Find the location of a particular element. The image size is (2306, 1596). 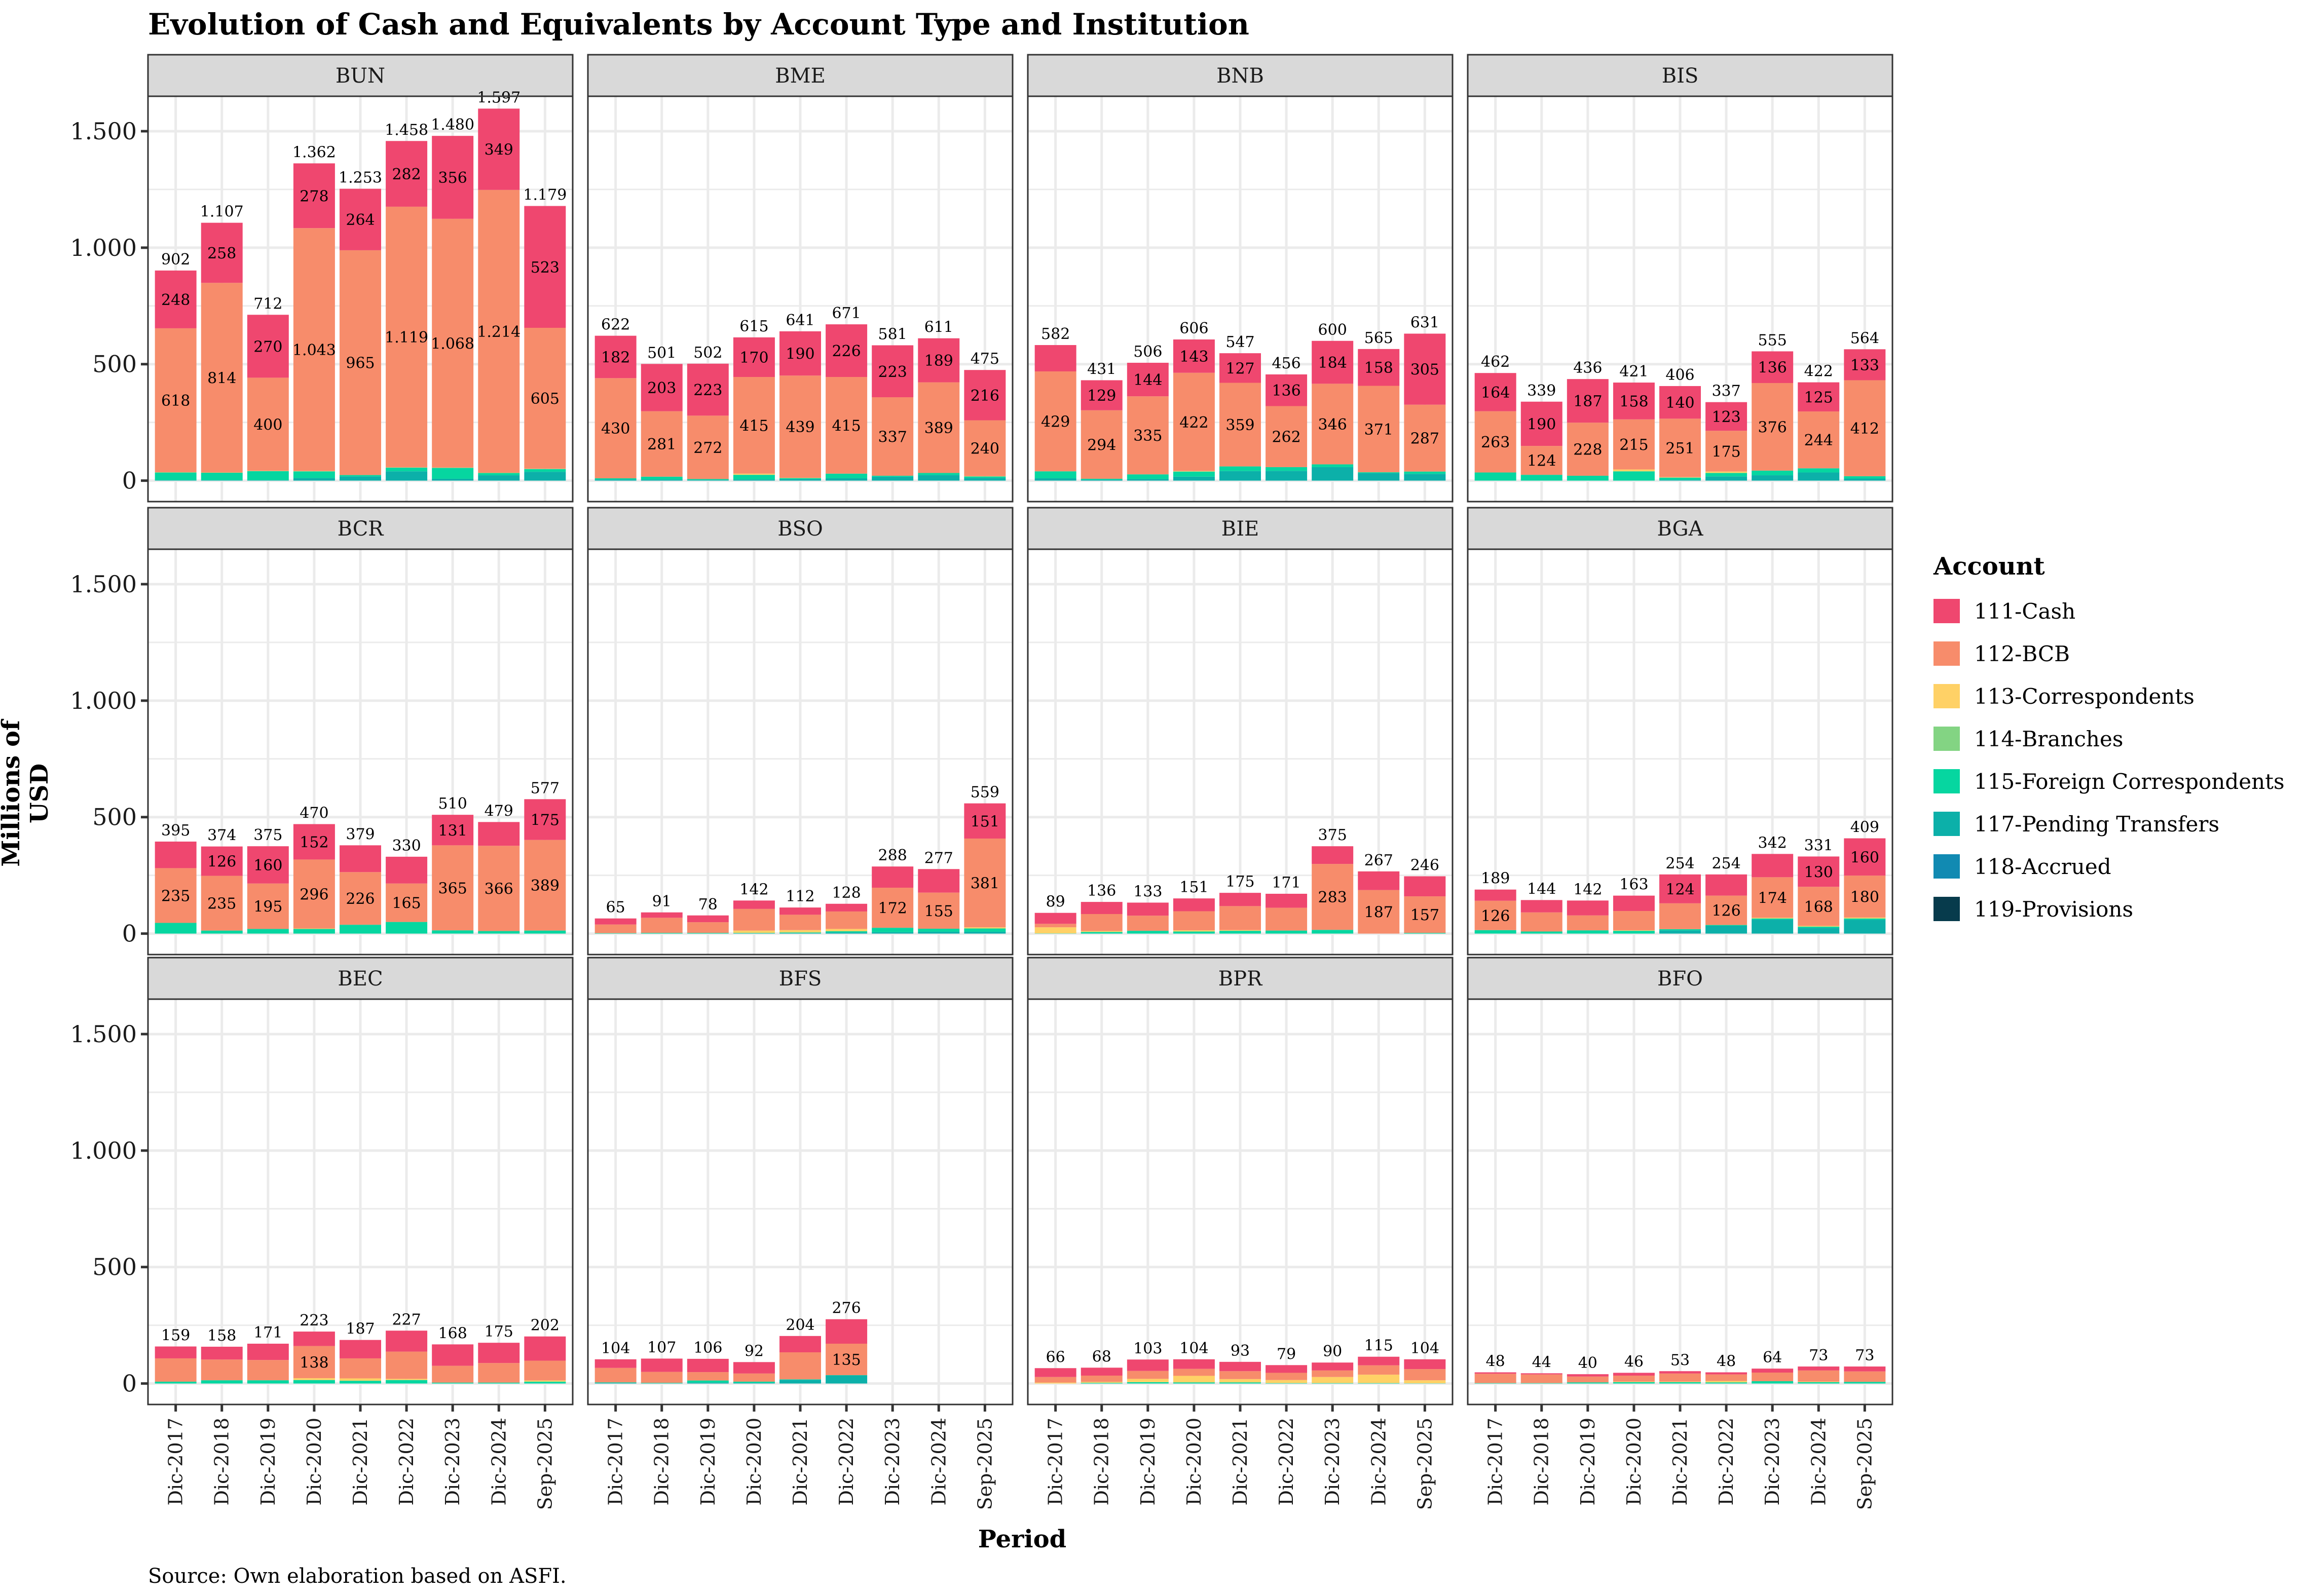

bar-total-label: 163 is located at coordinates (1633, 885).